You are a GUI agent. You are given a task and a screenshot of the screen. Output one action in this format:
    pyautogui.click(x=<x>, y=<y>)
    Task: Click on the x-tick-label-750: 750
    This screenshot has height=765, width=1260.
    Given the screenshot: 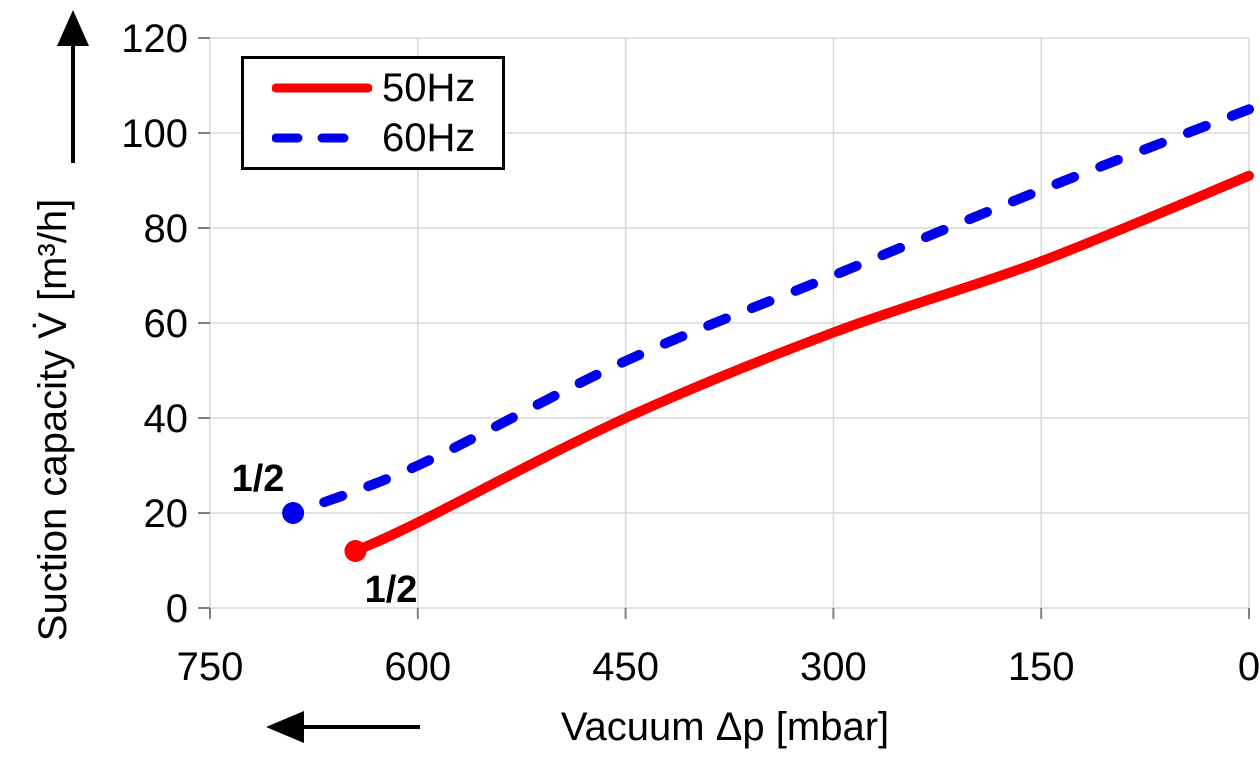 What is the action you would take?
    pyautogui.click(x=210, y=667)
    